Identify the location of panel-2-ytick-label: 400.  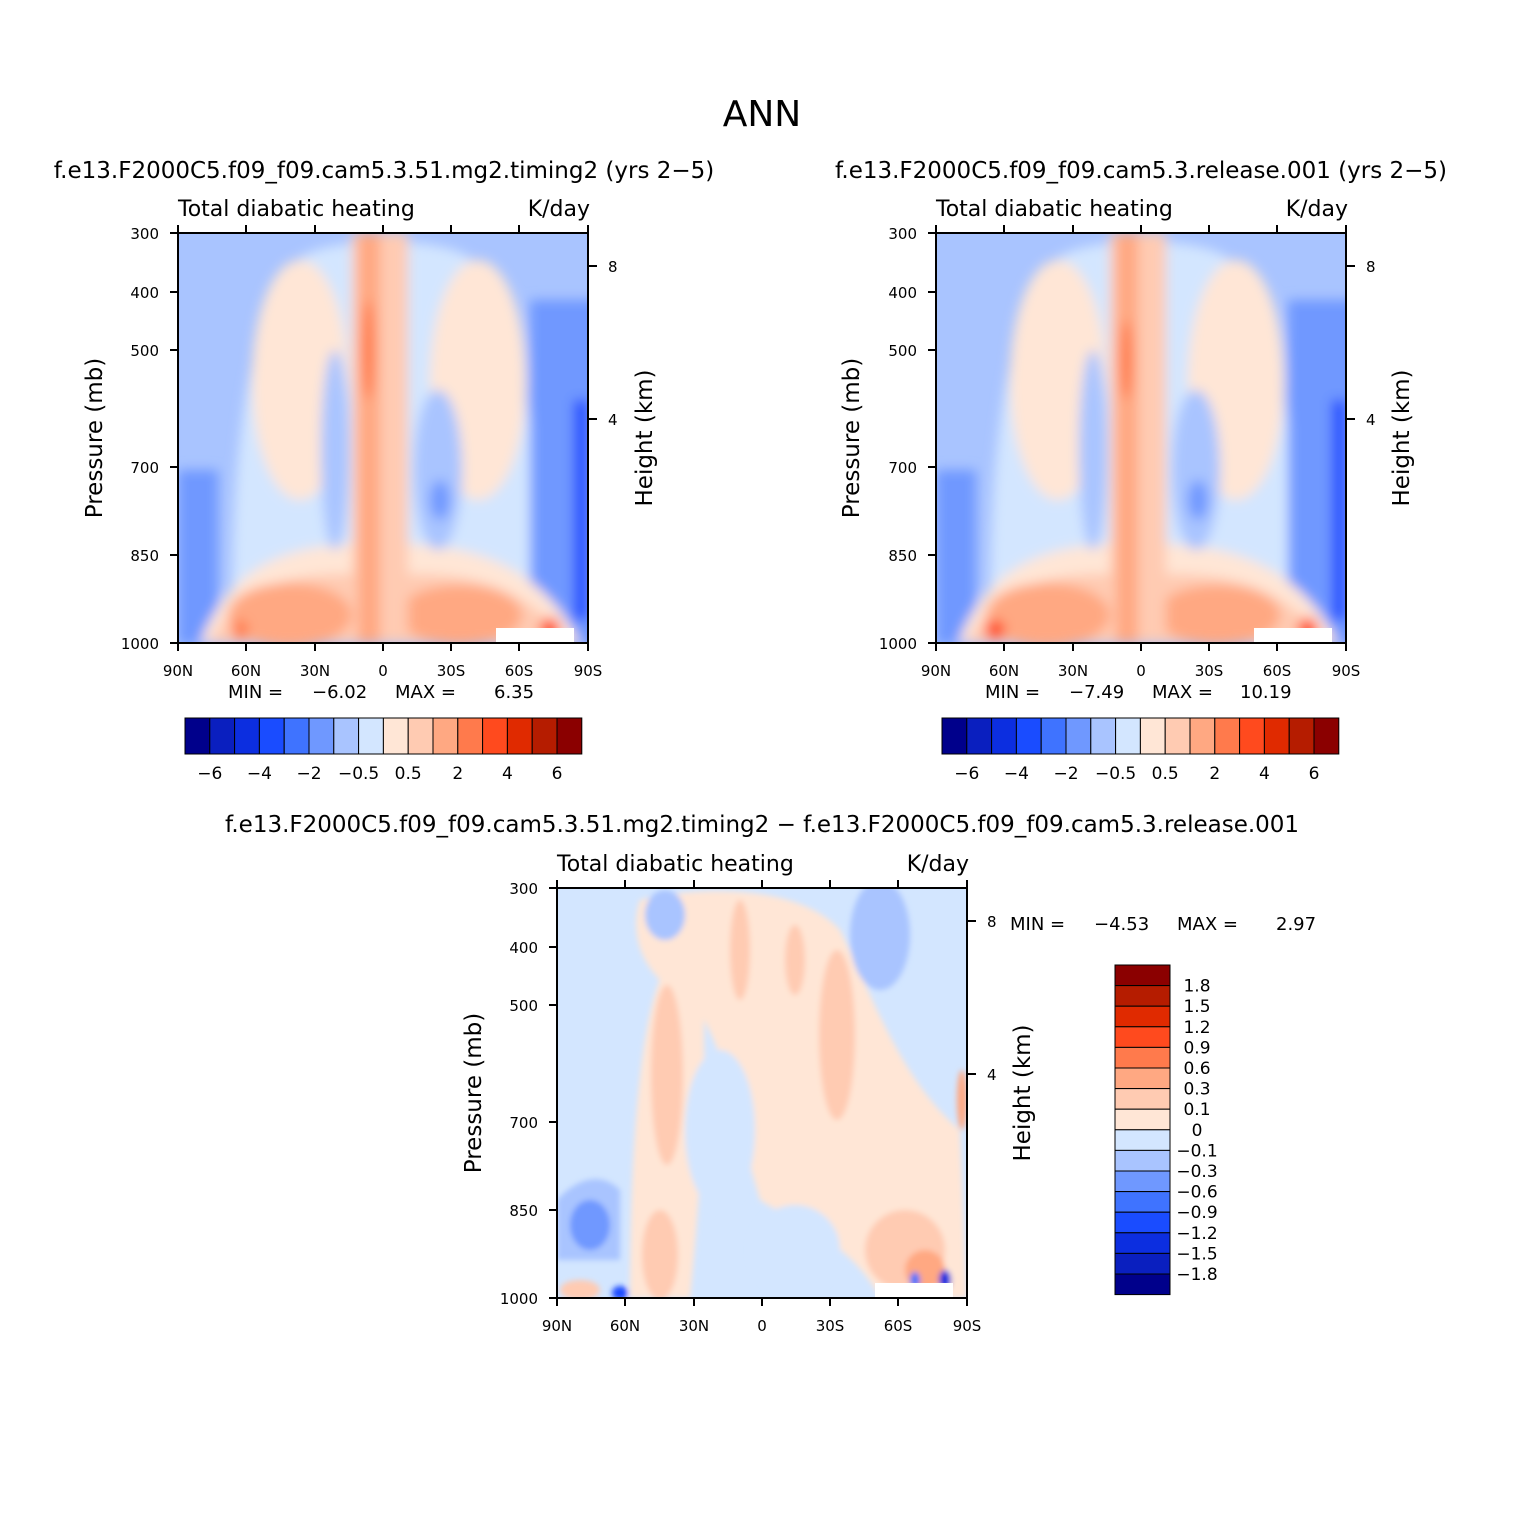
(902, 293).